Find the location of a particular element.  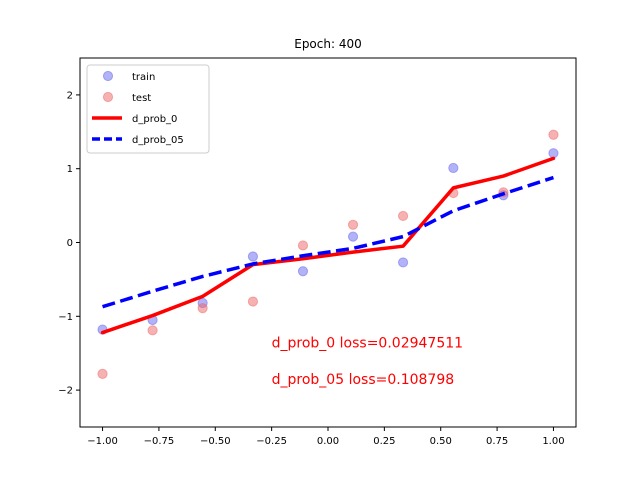

x-tick-label: 1.00 is located at coordinates (553, 441).